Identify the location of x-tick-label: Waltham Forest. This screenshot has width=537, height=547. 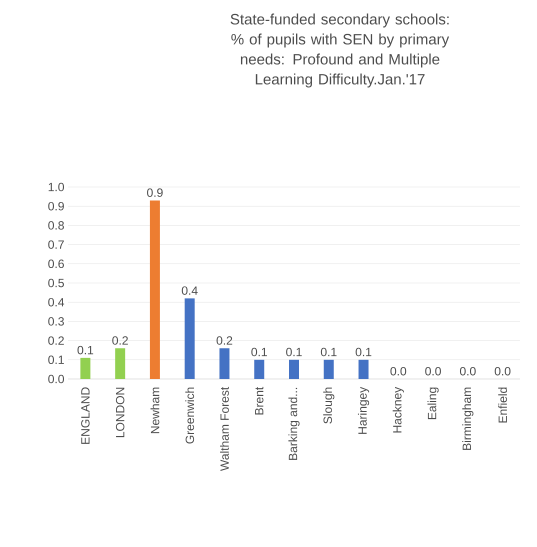
(224, 428).